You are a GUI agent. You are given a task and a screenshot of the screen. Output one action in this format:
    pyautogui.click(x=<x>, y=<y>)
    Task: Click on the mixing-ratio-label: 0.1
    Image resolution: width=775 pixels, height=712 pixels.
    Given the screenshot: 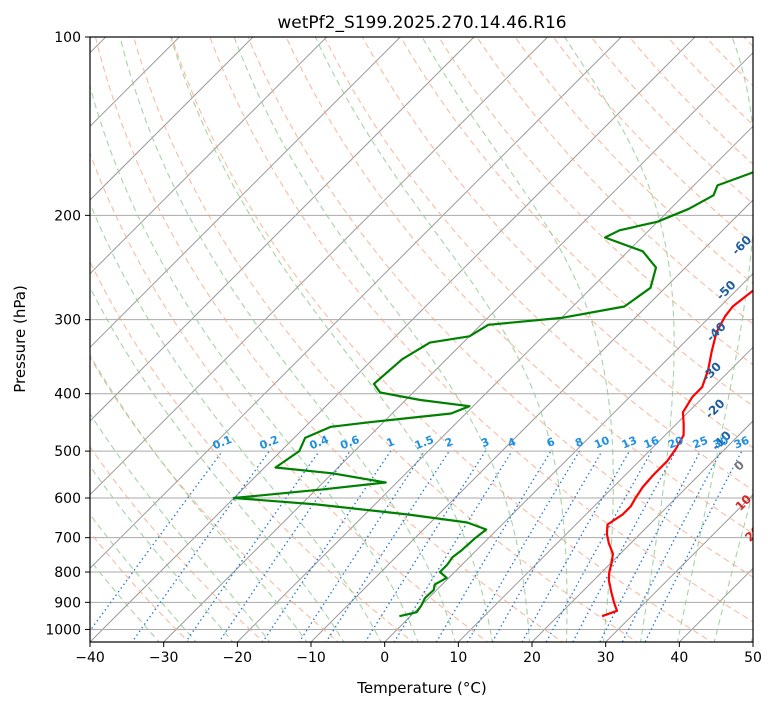 What is the action you would take?
    pyautogui.click(x=222, y=442)
    